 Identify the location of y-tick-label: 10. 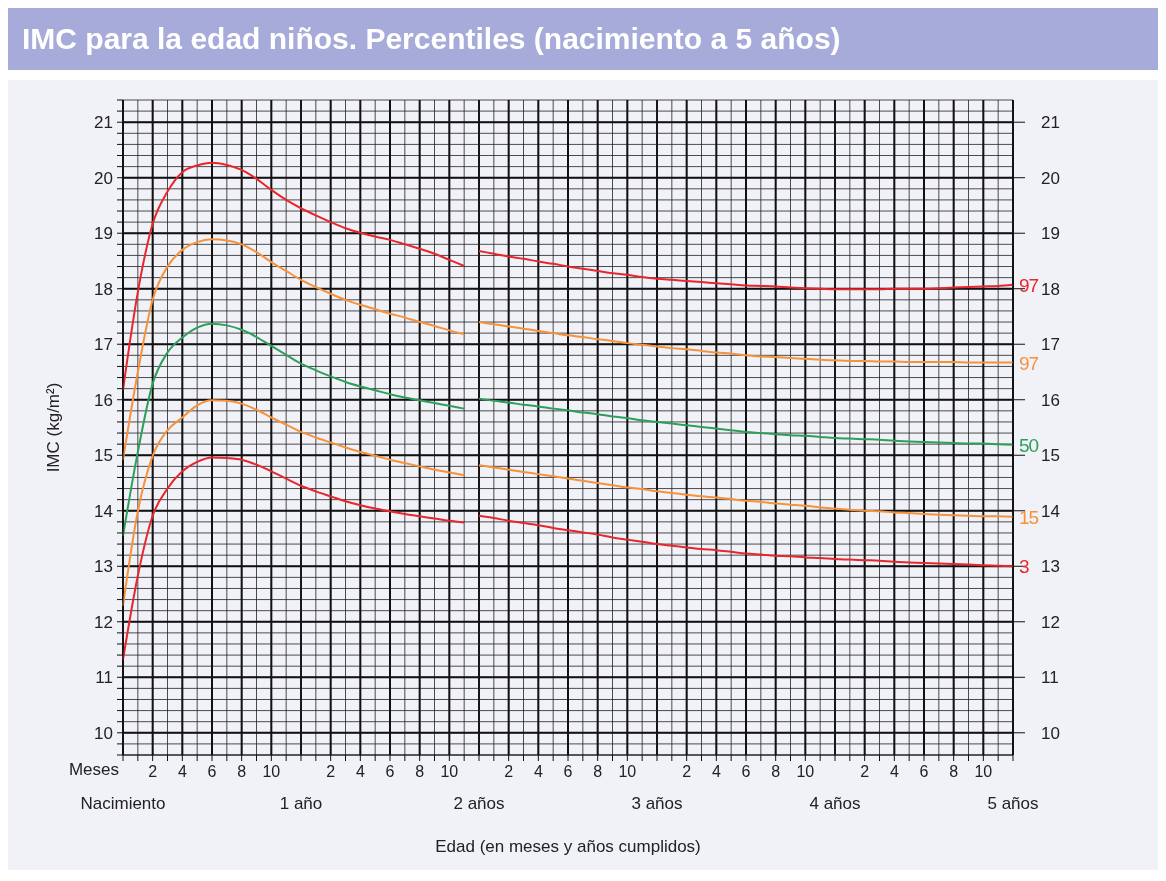
(103, 733).